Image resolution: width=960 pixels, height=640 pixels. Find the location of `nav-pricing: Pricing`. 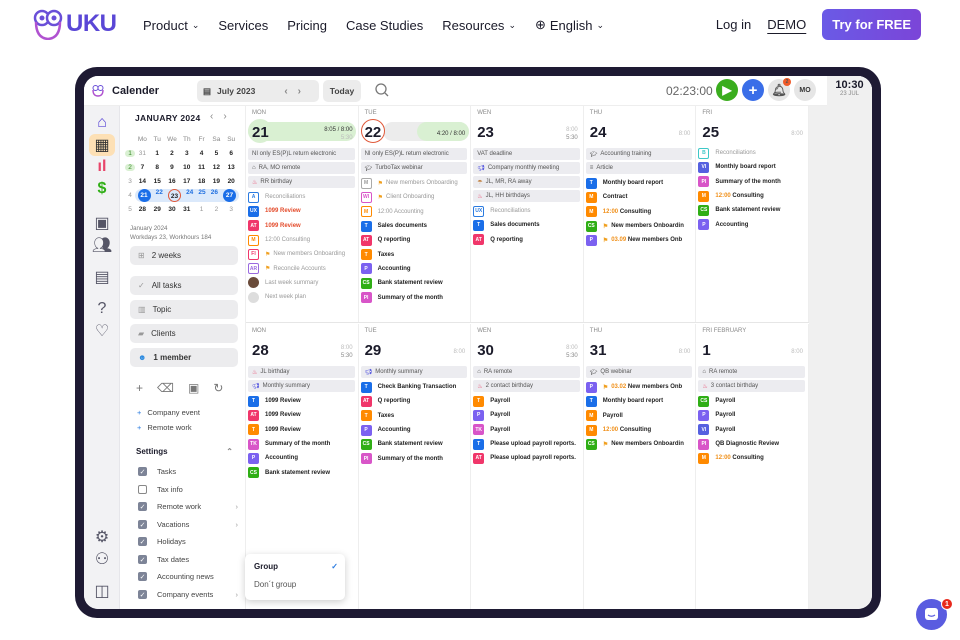

nav-pricing: Pricing is located at coordinates (307, 25).